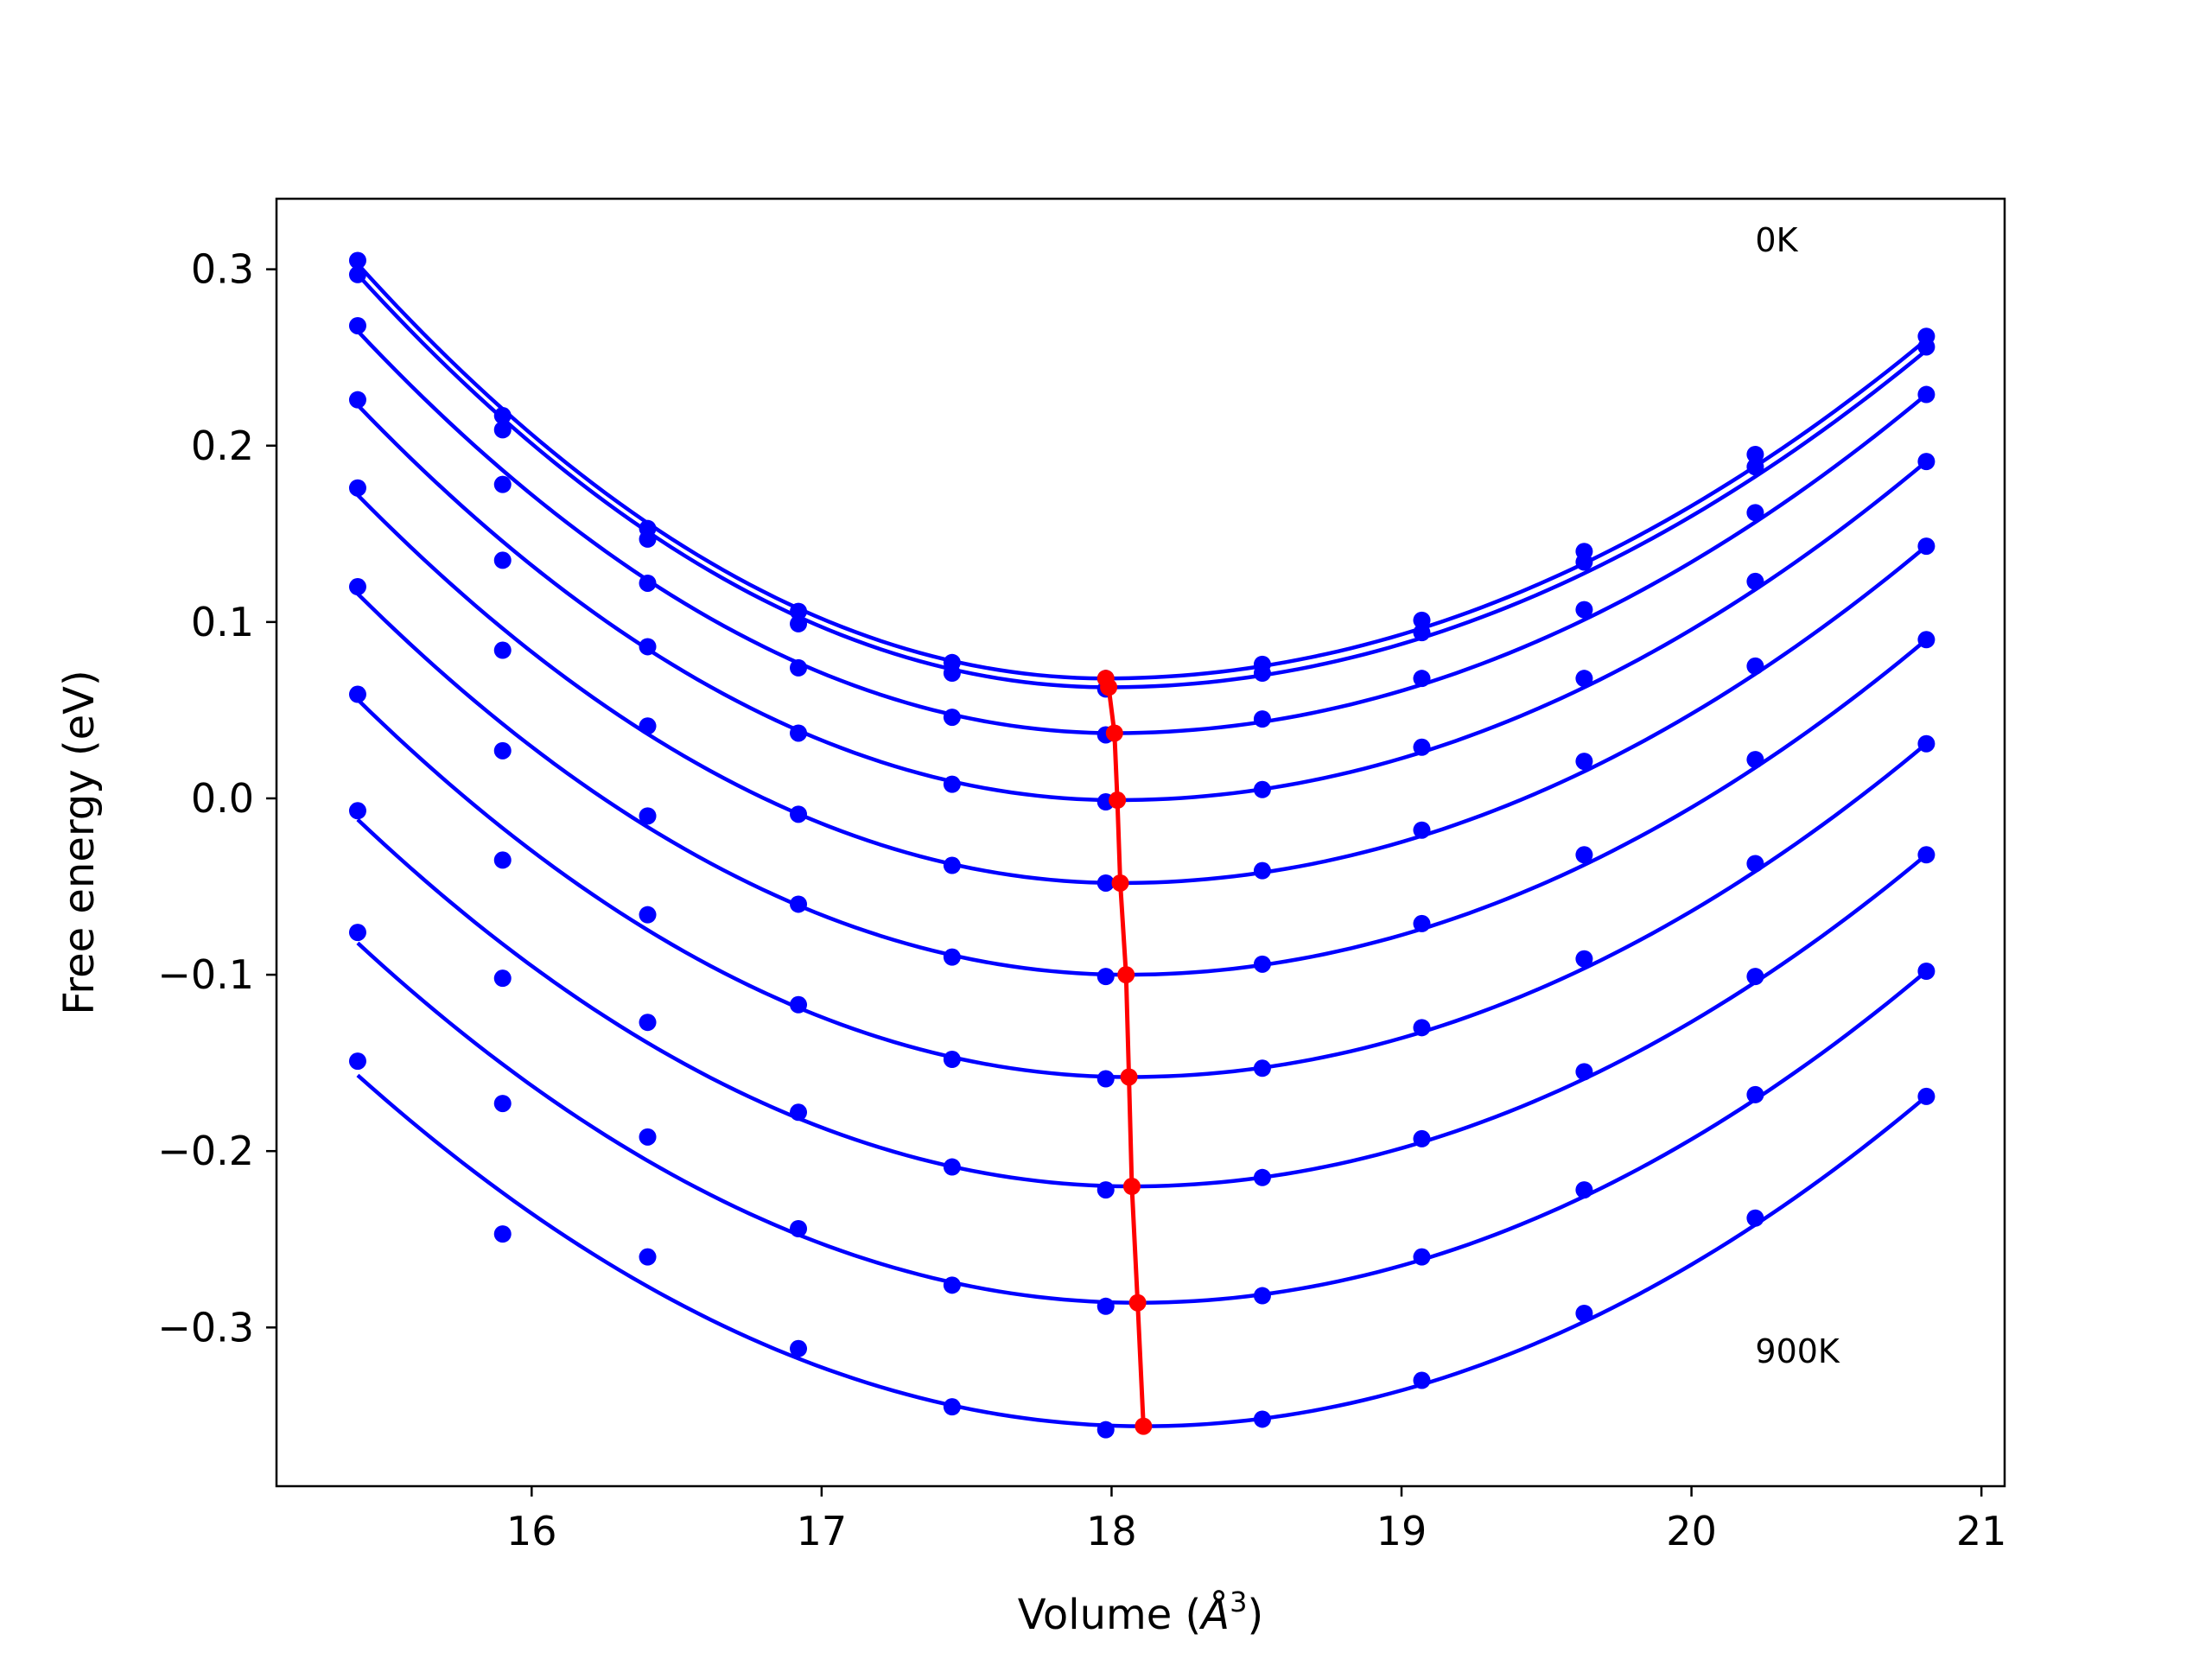 This screenshot has height=1659, width=2212. I want to click on y-tick-label-6: −0.3, so click(205, 1327).